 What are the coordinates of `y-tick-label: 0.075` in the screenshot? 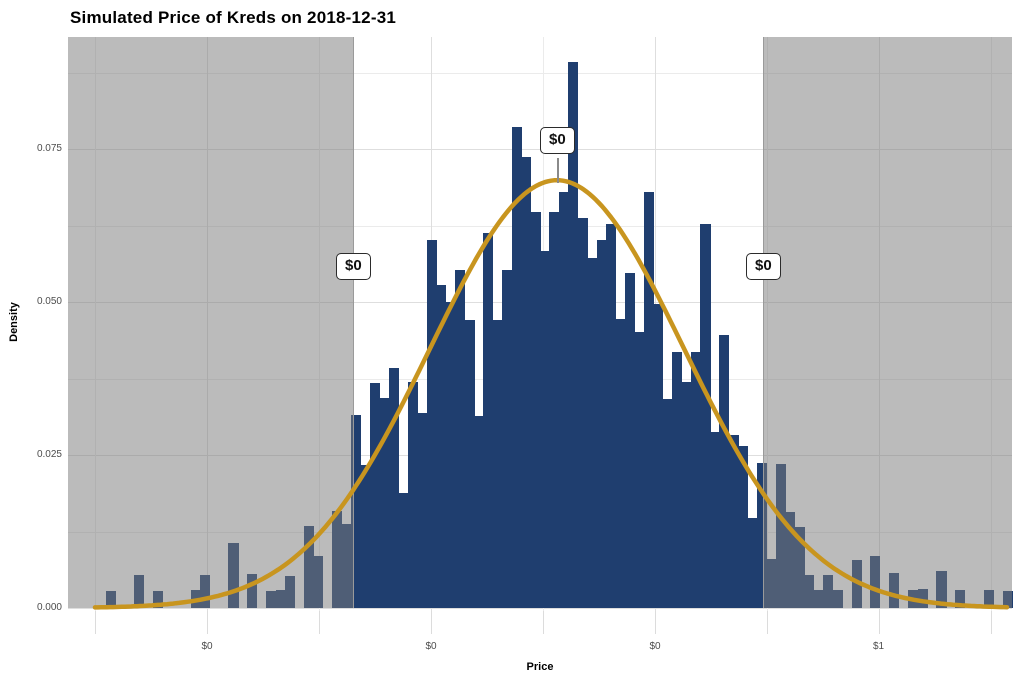 It's located at (49, 148).